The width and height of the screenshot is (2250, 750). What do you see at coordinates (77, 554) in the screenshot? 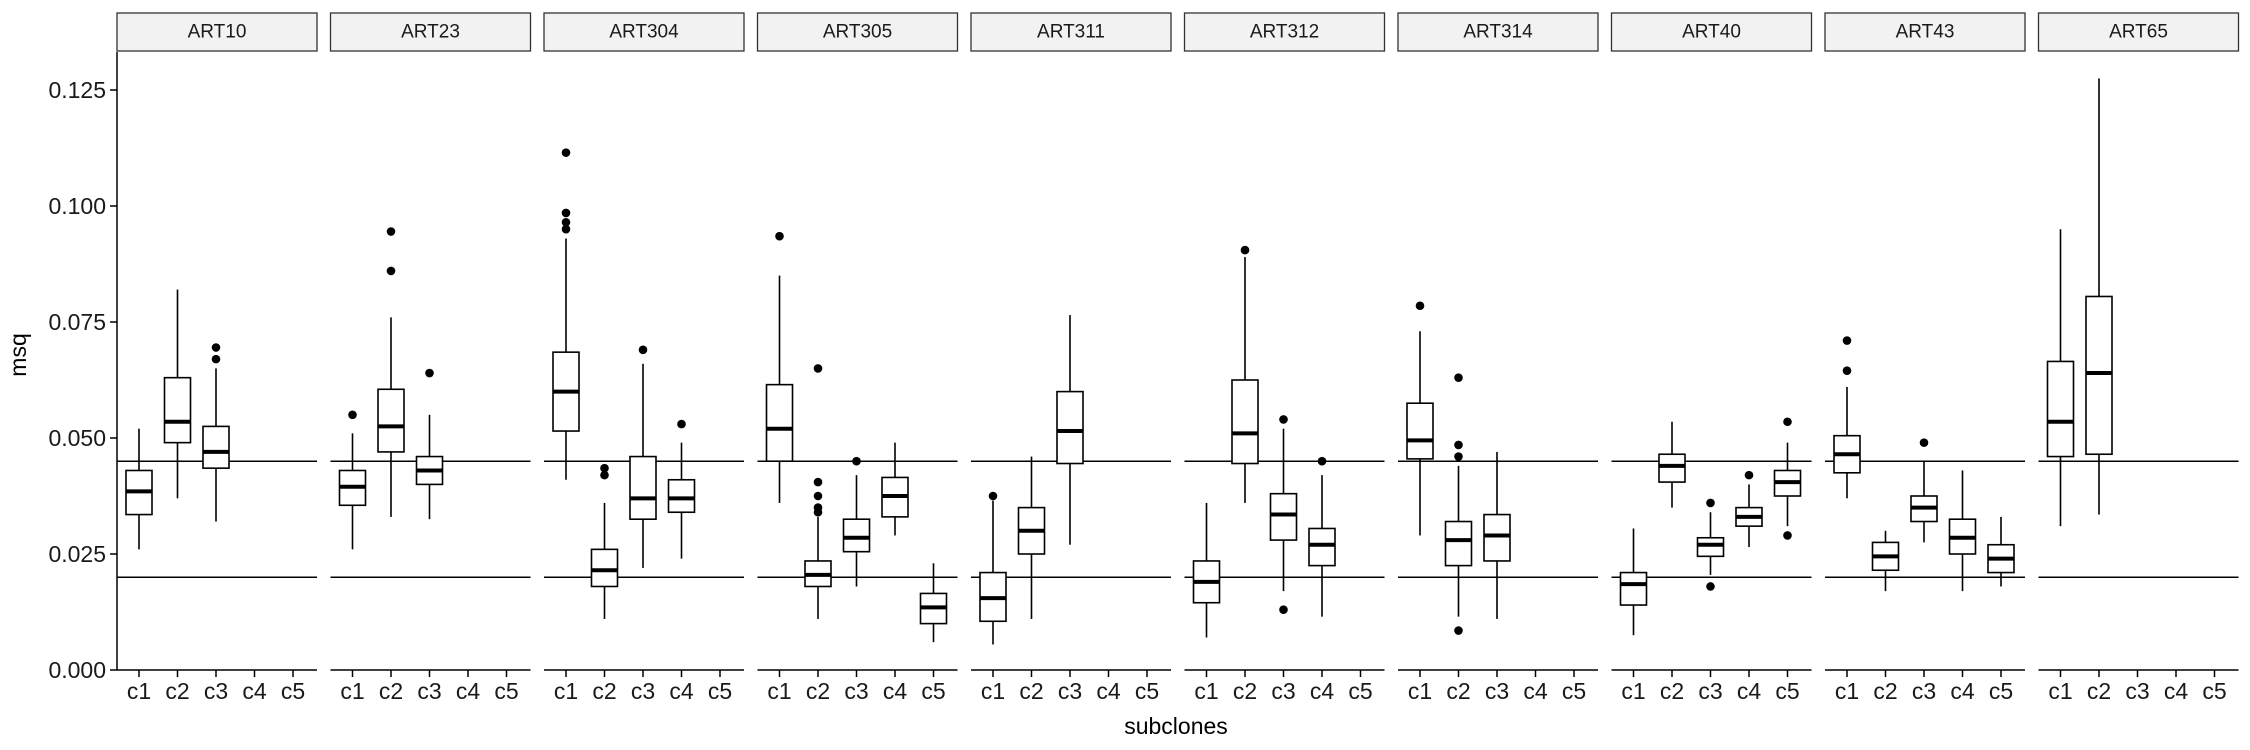
I see `y-tick-label: 0.025` at bounding box center [77, 554].